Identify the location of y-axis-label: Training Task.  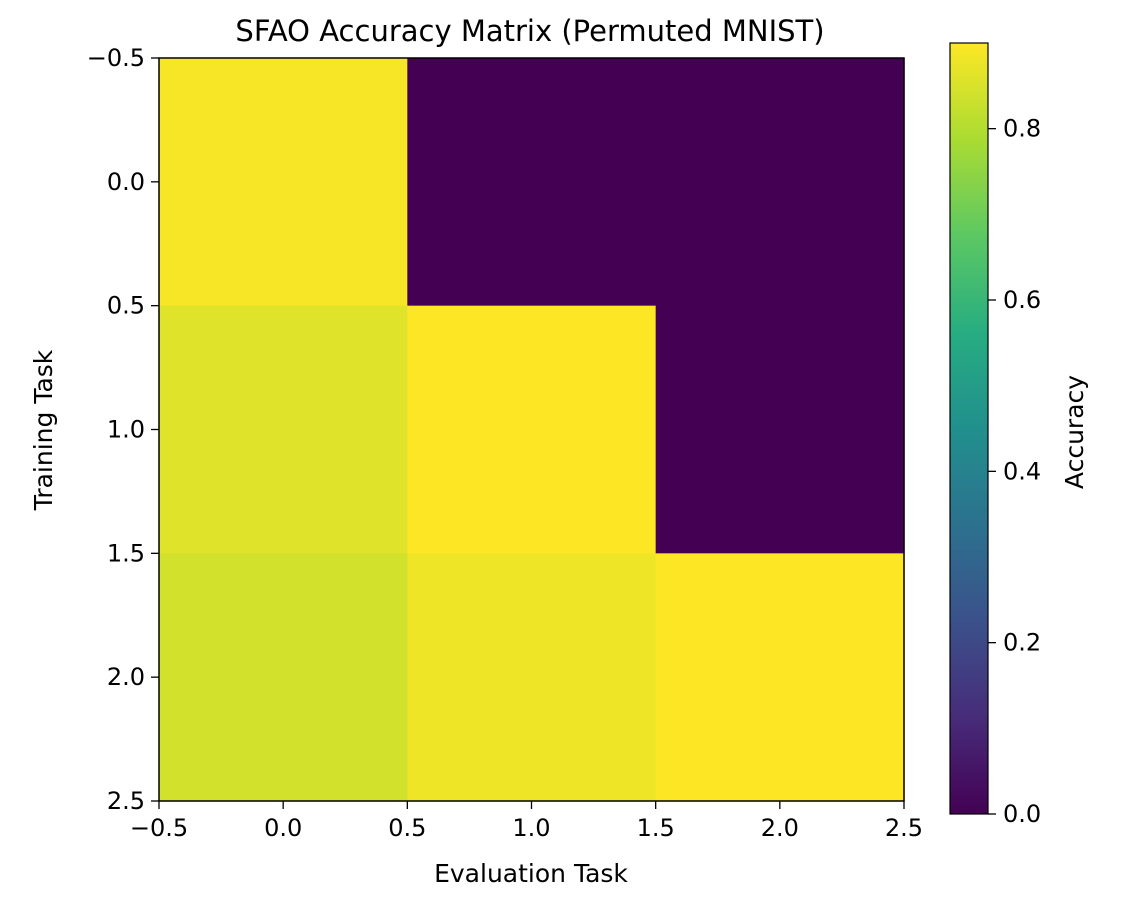
(43, 430).